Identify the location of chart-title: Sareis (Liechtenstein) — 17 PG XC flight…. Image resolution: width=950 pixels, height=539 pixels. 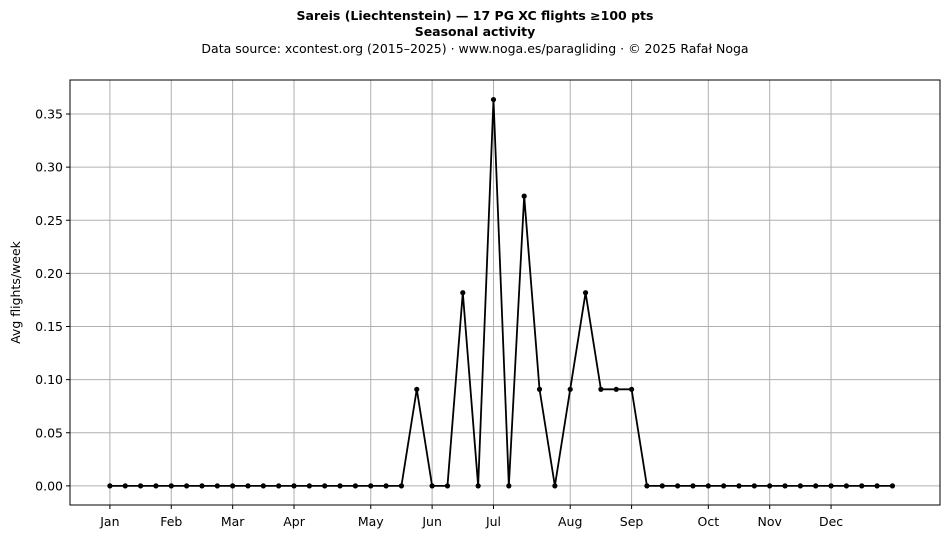
(475, 15).